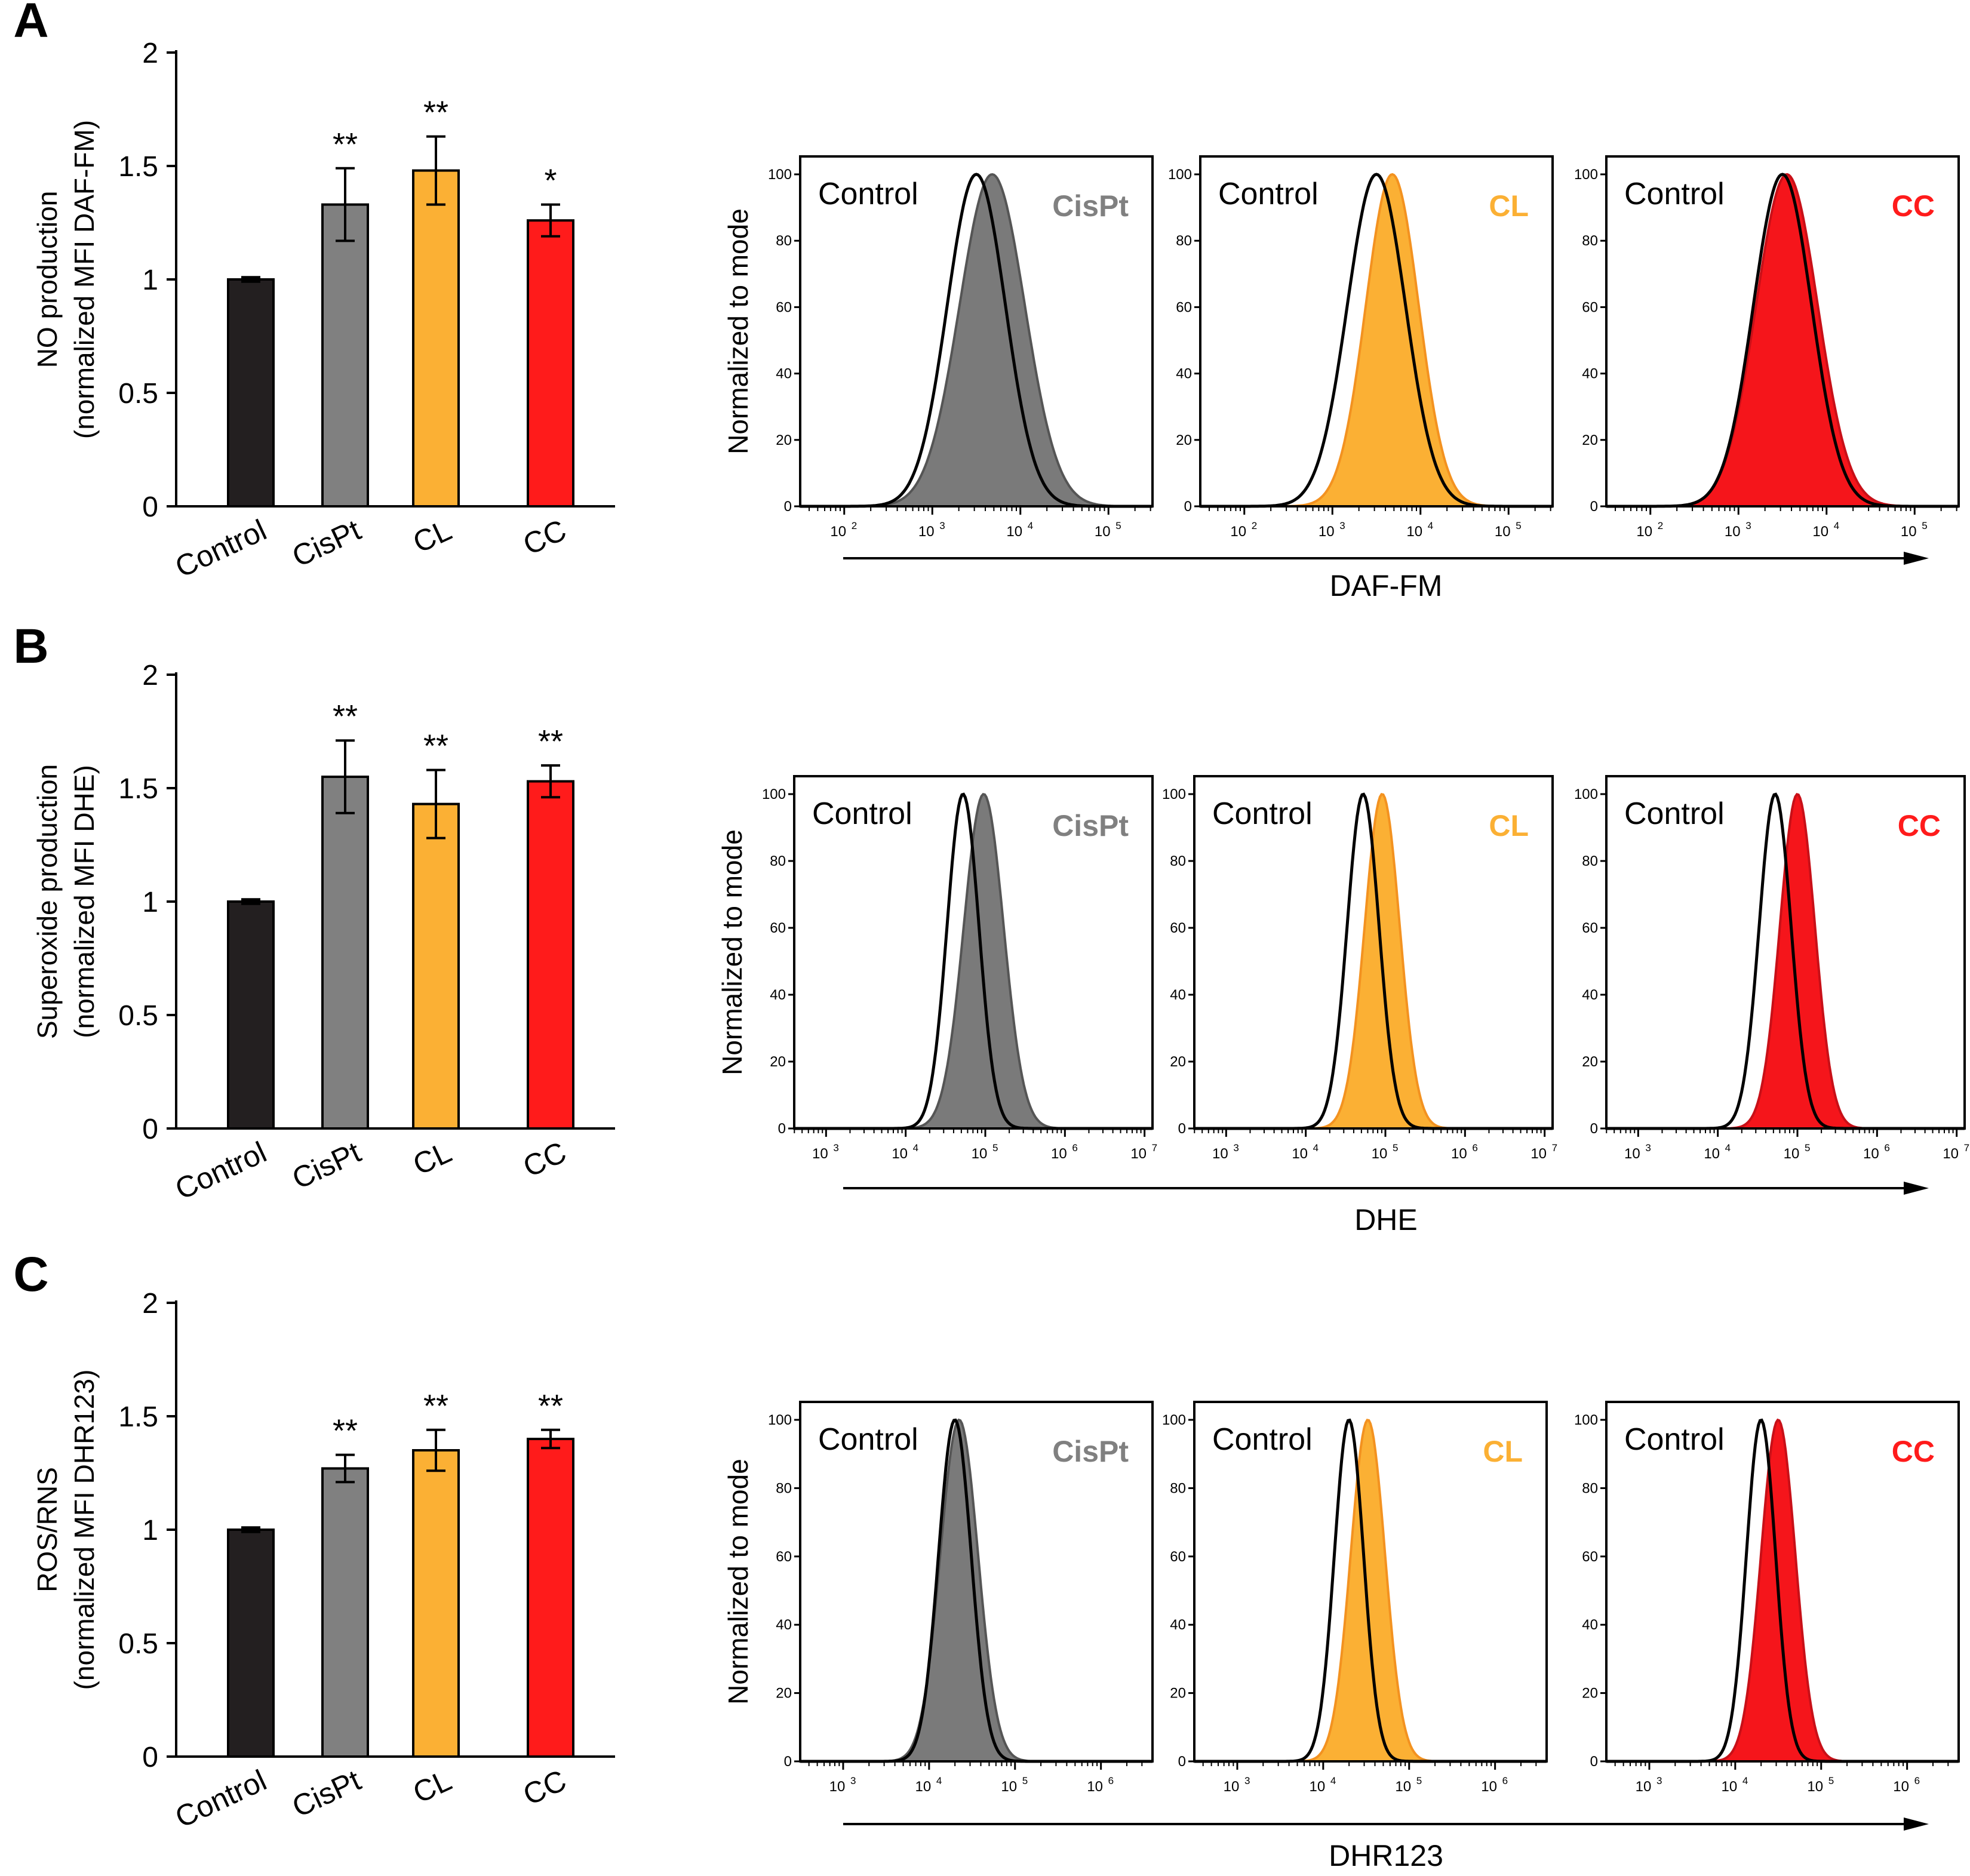 The width and height of the screenshot is (1970, 1876). Describe the element at coordinates (550, 363) in the screenshot. I see `bar-cc` at that location.